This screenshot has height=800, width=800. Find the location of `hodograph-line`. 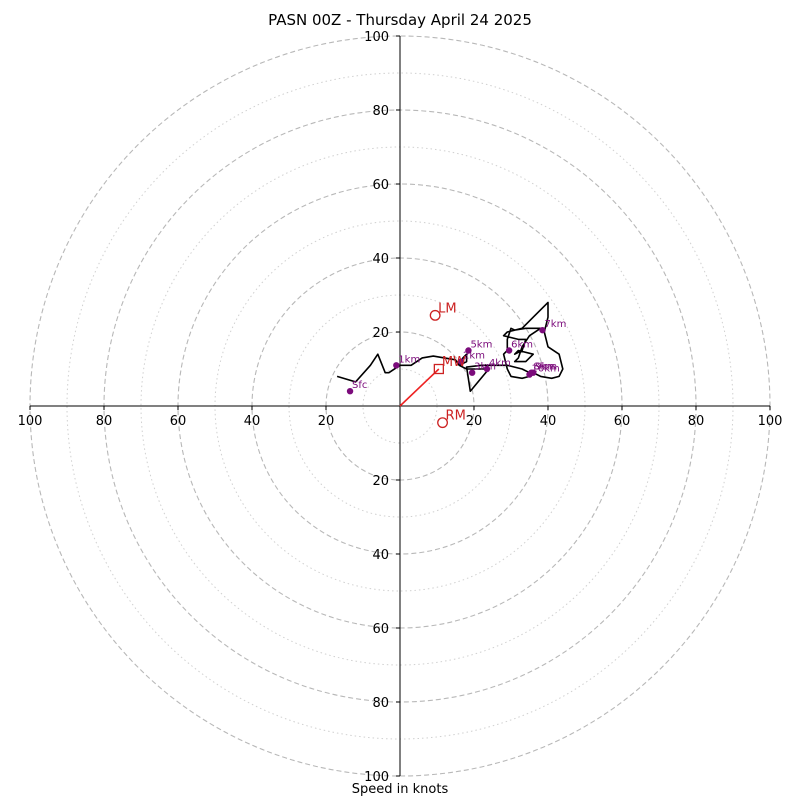

hodograph-line is located at coordinates (450, 347).